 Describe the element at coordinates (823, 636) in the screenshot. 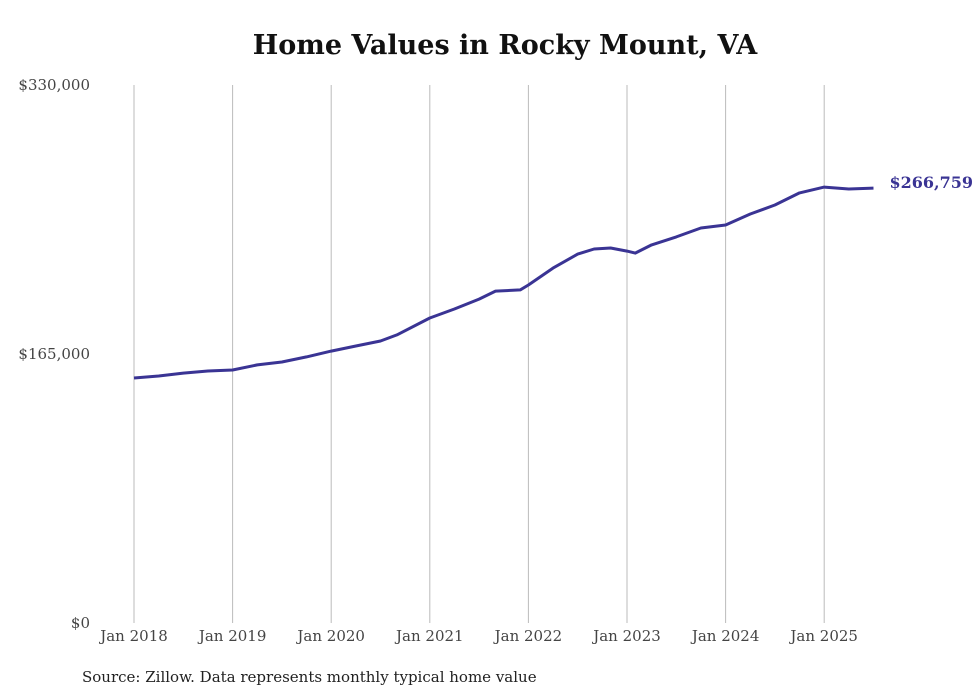

I see `x-tick-label: Jan 2025` at that location.